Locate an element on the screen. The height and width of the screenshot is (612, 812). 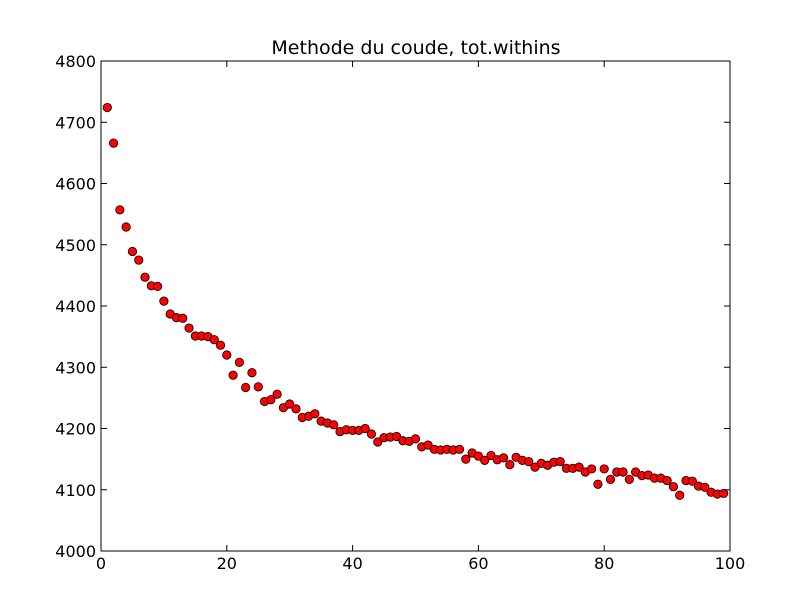
chart-title: Methode du coude, tot.withins is located at coordinates (415, 48).